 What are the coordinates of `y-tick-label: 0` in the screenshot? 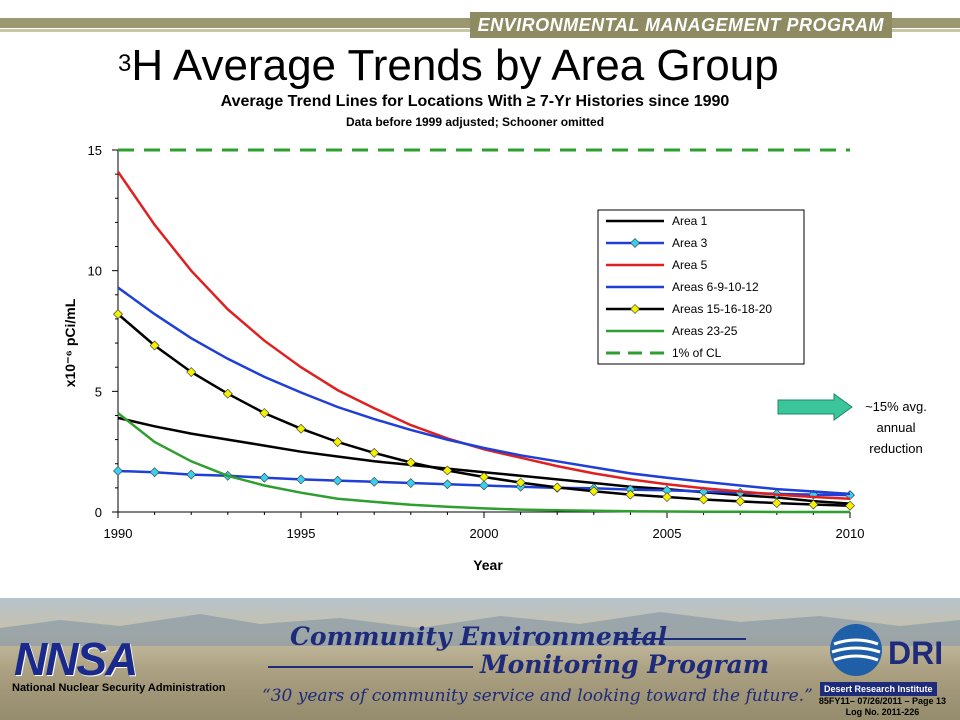 It's located at (98, 512).